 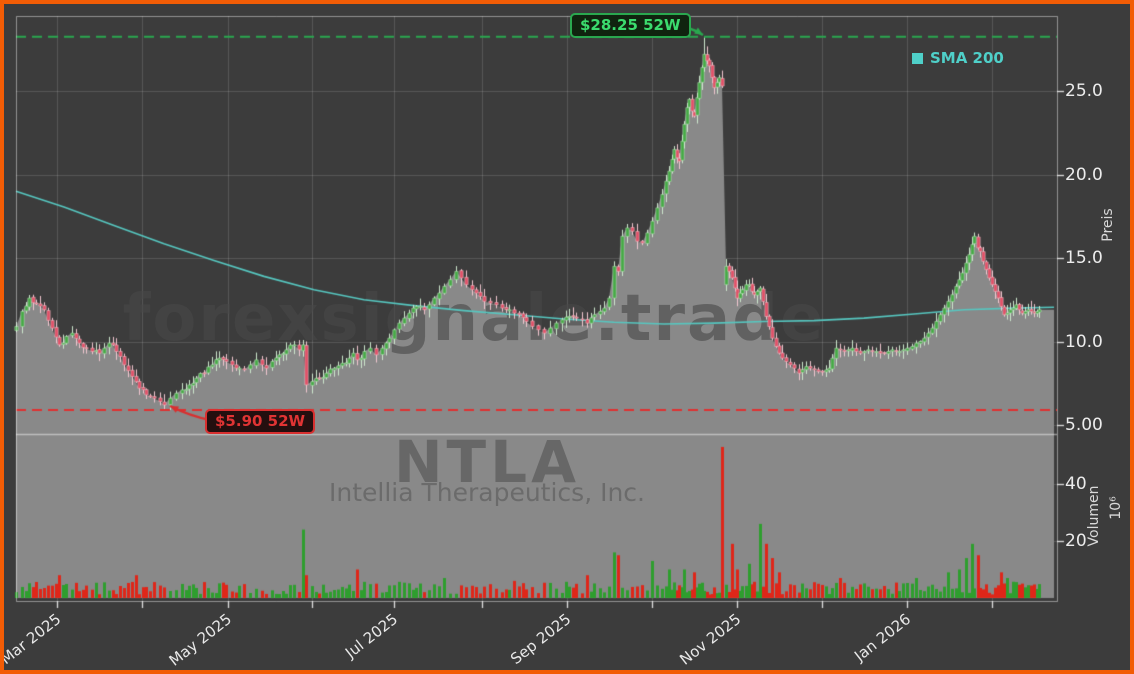 I want to click on sma200-legend: SMA 200, so click(x=958, y=58).